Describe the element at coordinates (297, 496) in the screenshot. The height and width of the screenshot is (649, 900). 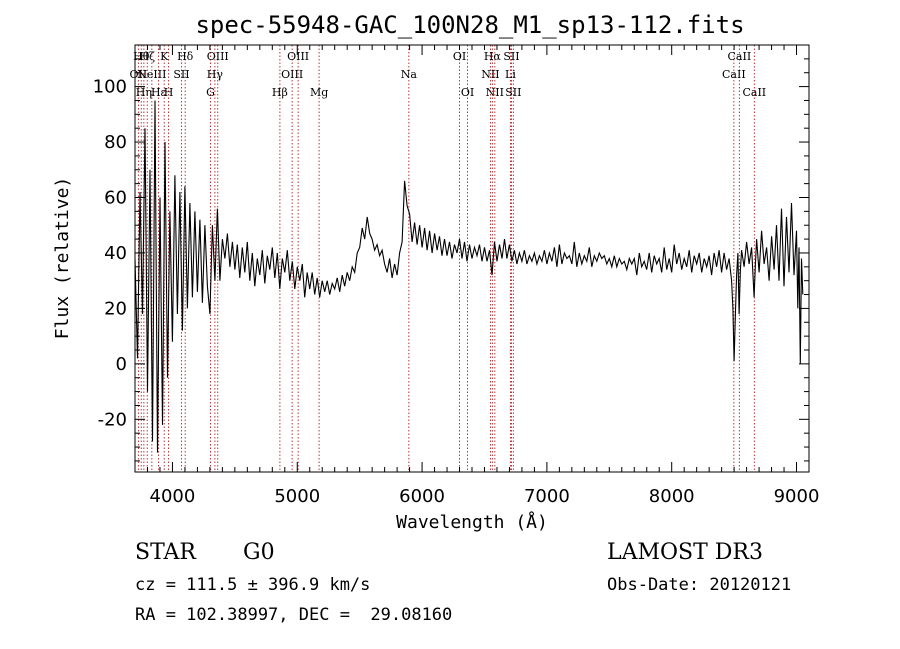
I see `x-tick-label: 5000` at that location.